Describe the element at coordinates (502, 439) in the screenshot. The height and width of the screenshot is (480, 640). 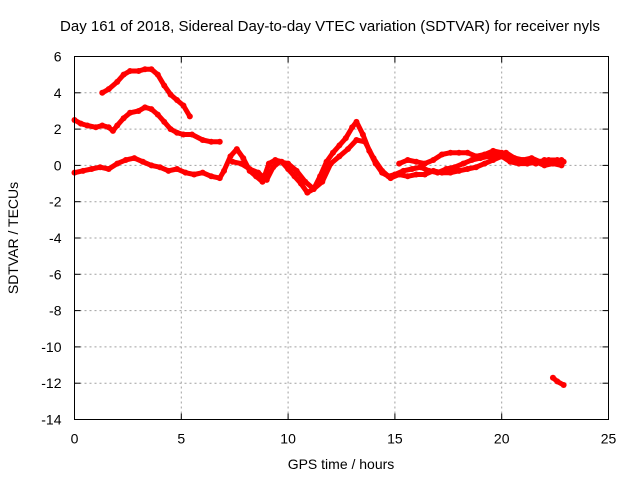
I see `x-tick-label: 20` at that location.